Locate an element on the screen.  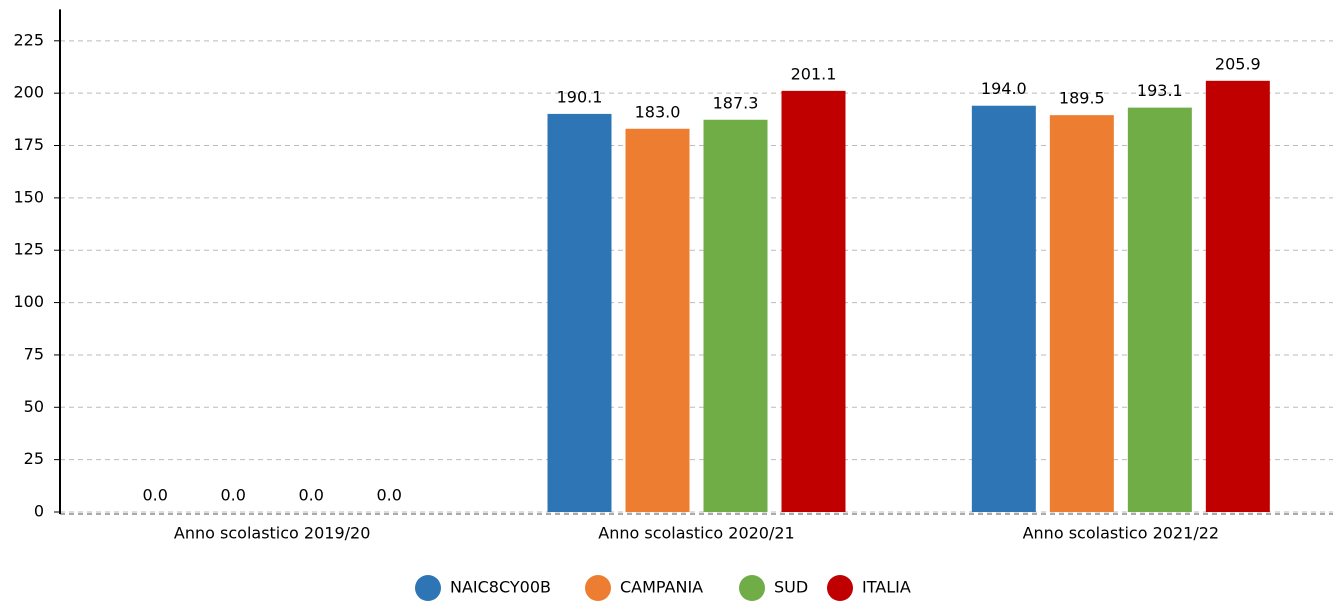
data-label: 205.9 is located at coordinates (1238, 63).